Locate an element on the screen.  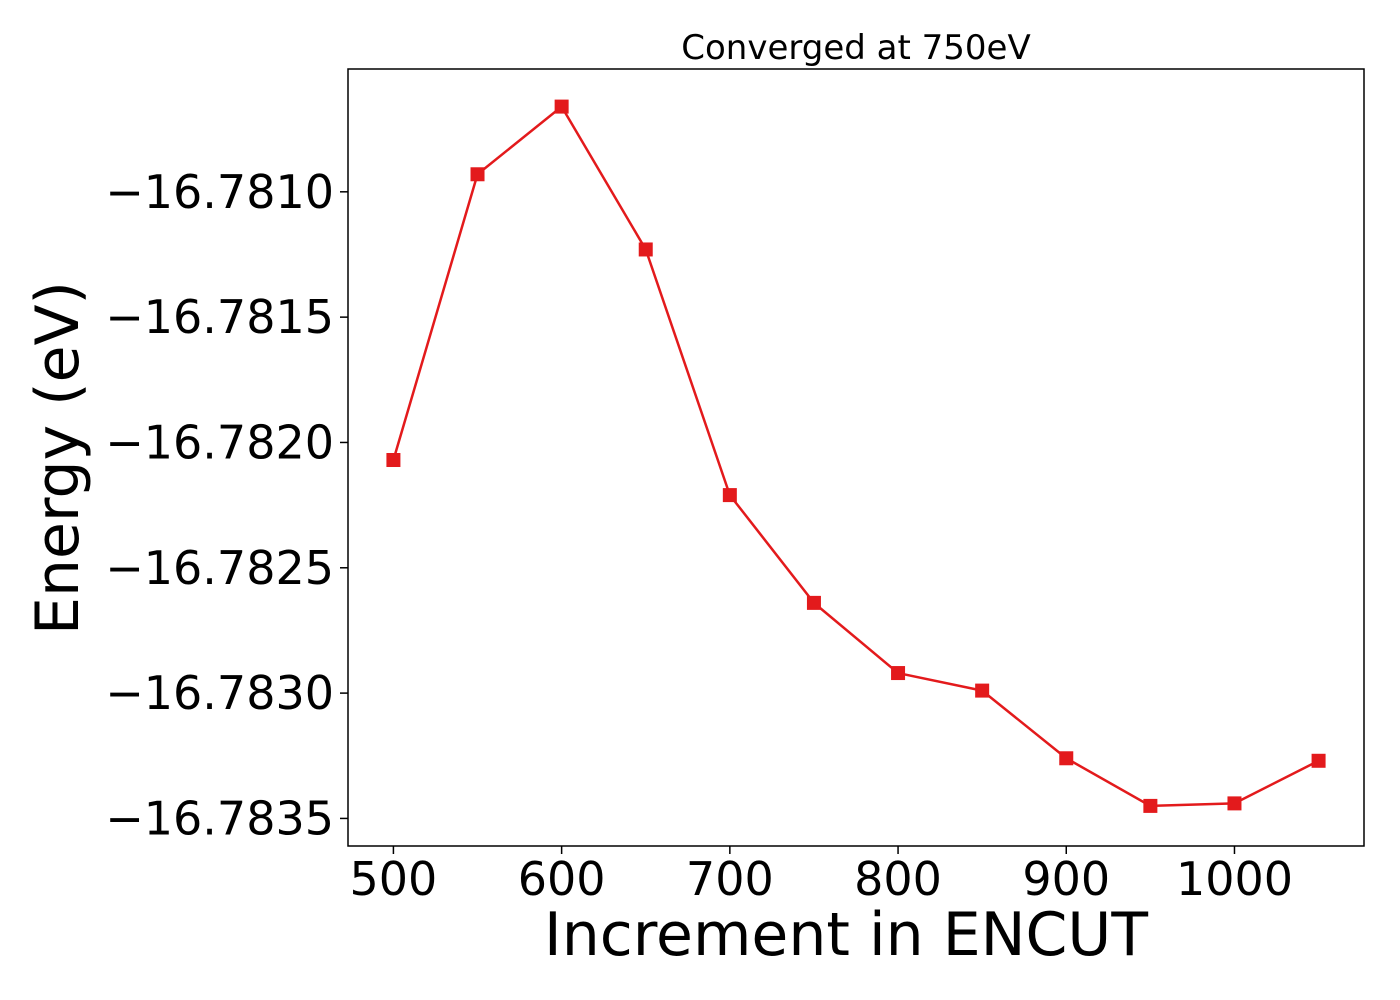
y-tick-label: −16.7815 is located at coordinates (219, 317).